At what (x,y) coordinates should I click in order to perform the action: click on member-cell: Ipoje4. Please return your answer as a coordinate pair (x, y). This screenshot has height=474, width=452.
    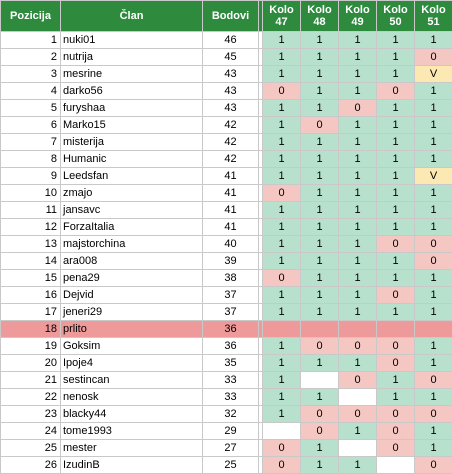
    Looking at the image, I should click on (132, 363).